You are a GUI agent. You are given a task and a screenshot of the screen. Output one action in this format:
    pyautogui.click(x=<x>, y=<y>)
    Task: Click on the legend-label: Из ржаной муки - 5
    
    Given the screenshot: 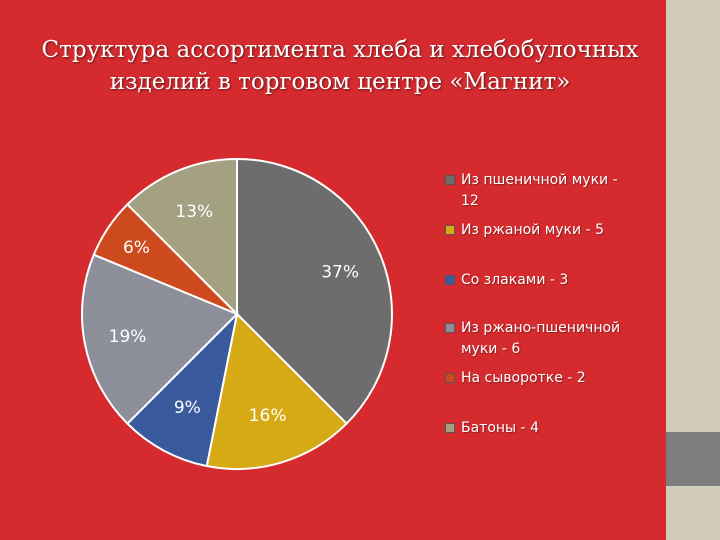 What is the action you would take?
    pyautogui.click(x=553, y=230)
    